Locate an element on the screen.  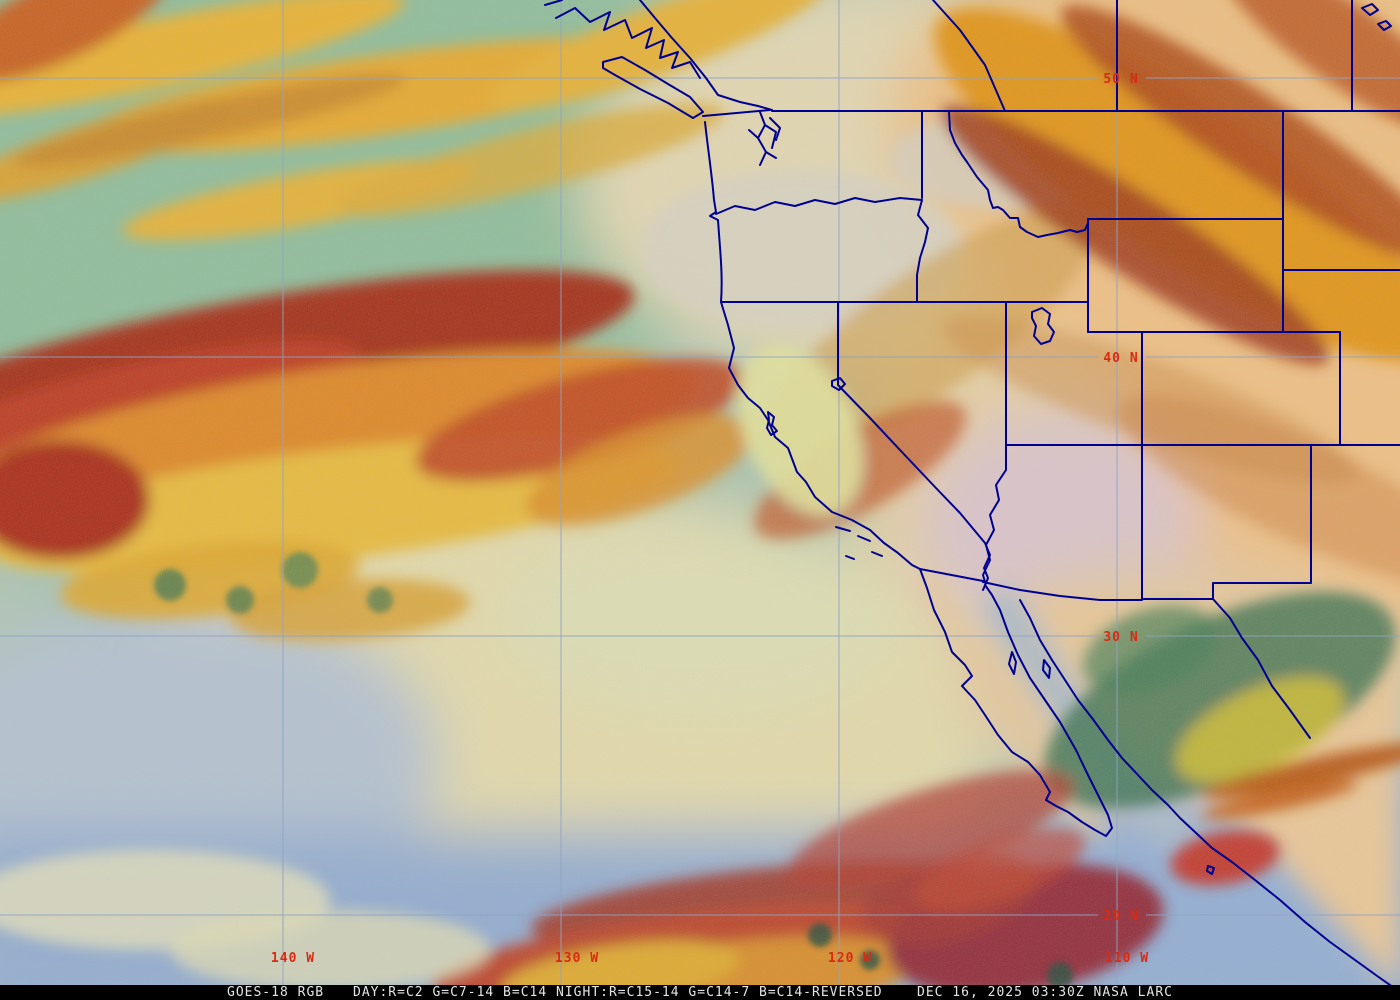
id-mt-border is located at coordinates (1018, 174).